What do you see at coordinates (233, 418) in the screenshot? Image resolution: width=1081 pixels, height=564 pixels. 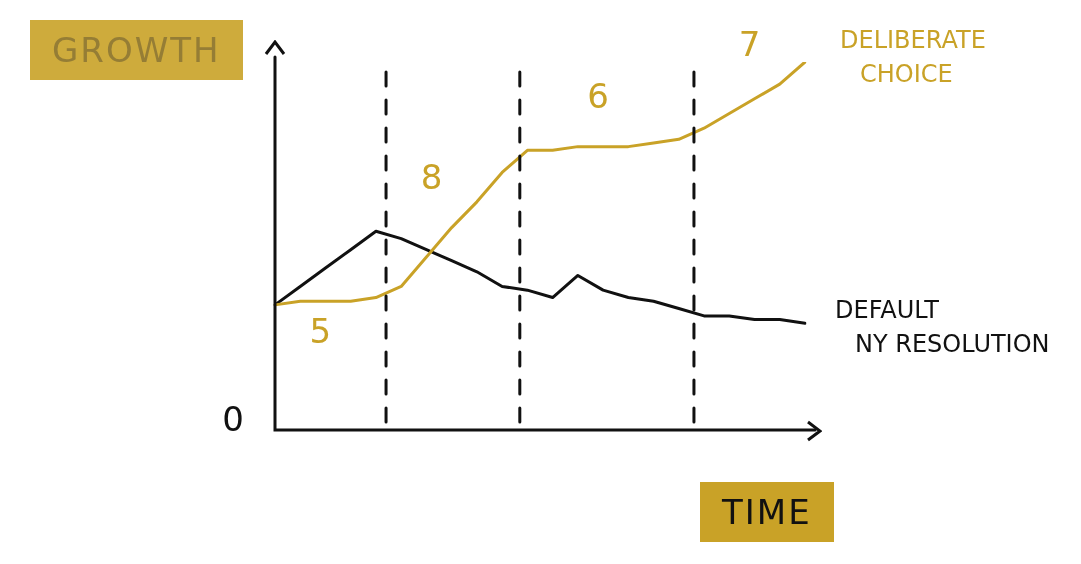 I see `text: 0` at bounding box center [233, 418].